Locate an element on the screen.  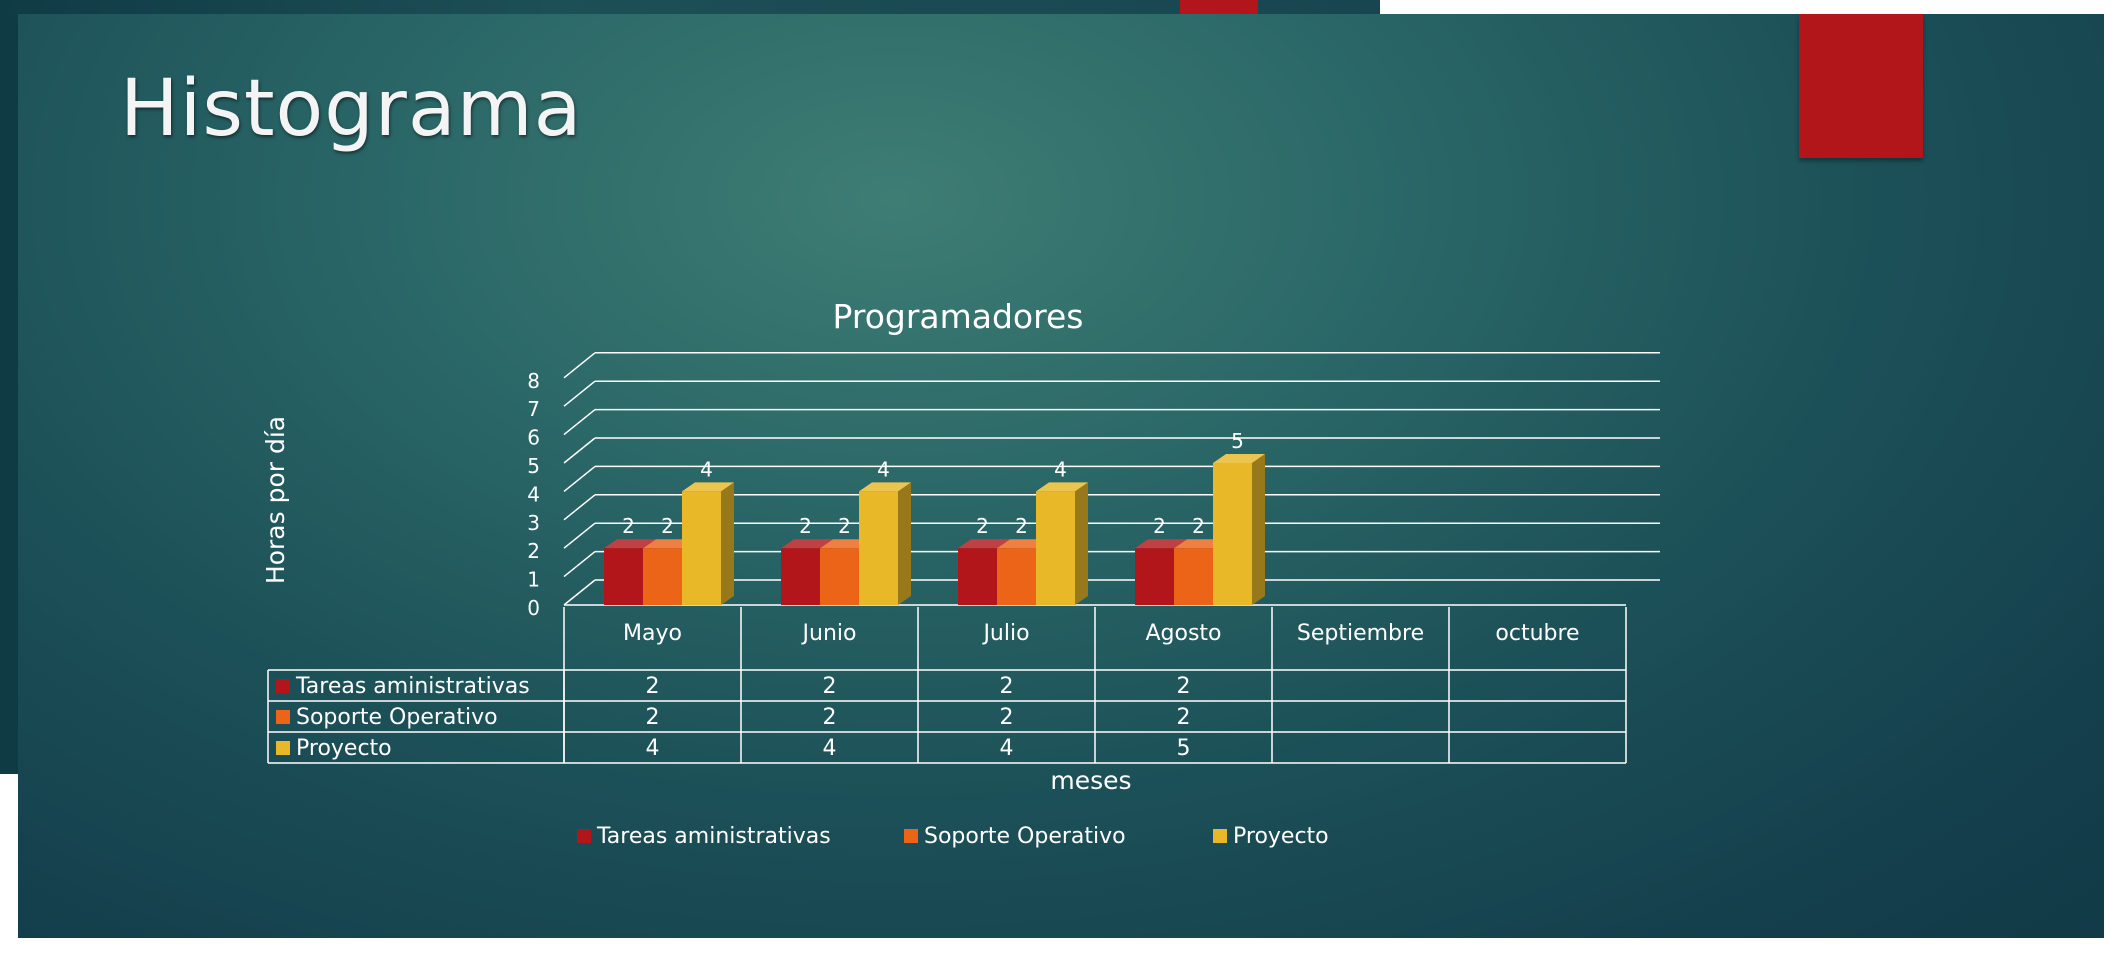
table-series-name: Tareas aministrativas is located at coordinates (412, 686).